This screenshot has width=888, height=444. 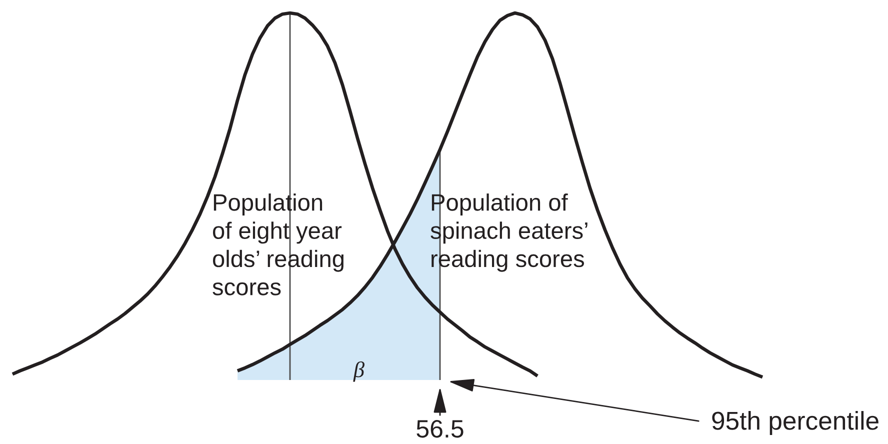 I want to click on series-label: β, so click(x=358, y=371).